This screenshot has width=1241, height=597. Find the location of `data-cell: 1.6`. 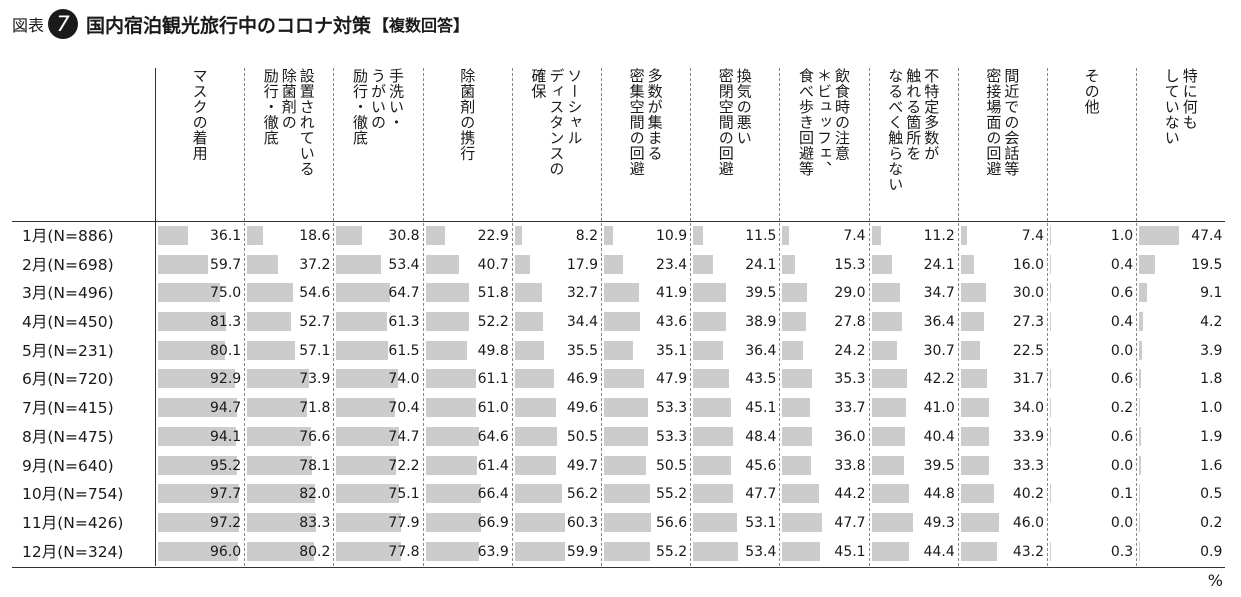

data-cell: 1.6 is located at coordinates (1180, 466).